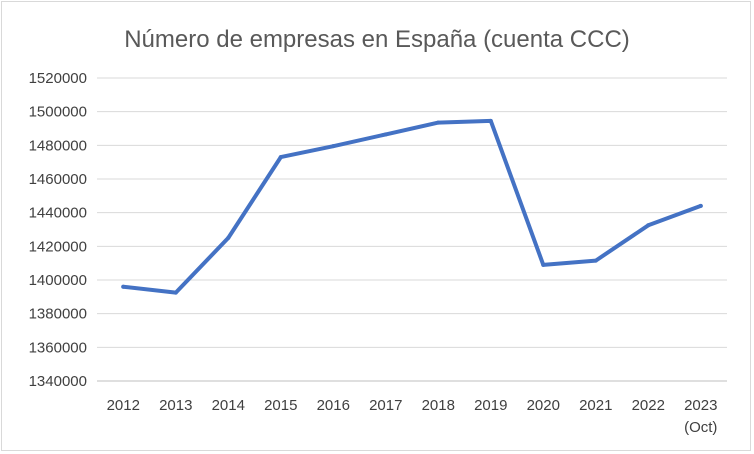 The height and width of the screenshot is (454, 754). I want to click on y-tick-label: 1500000, so click(58, 112).